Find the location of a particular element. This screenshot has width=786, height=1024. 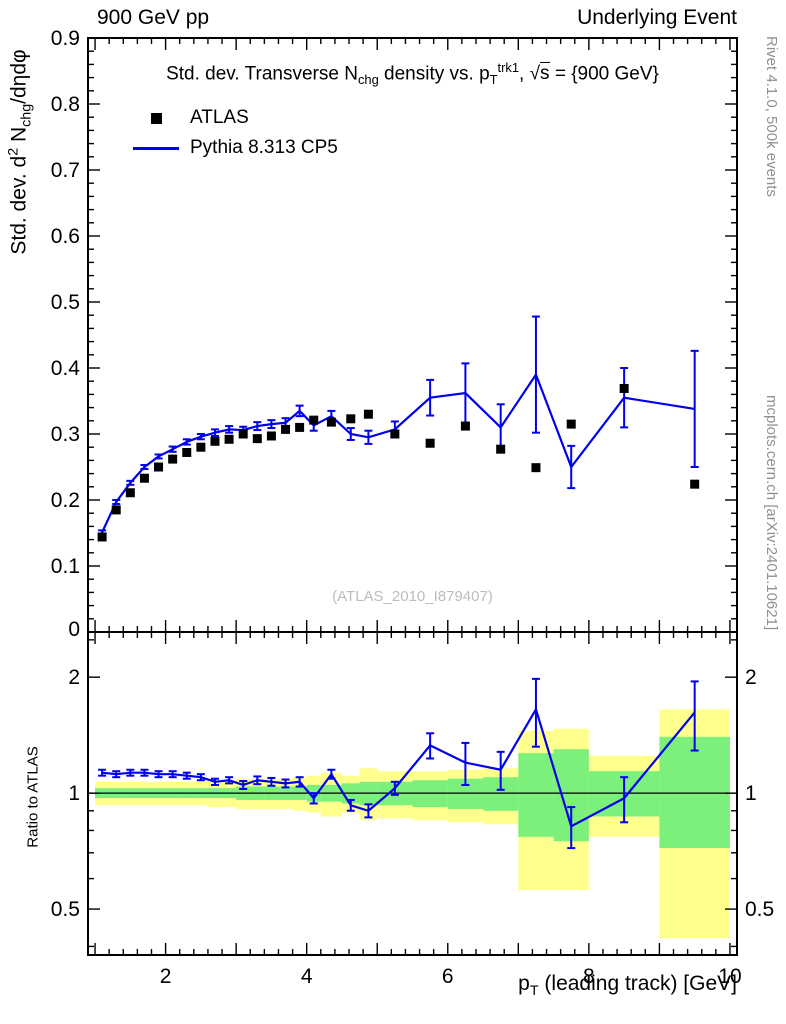

svg-text: 0.6 is located at coordinates (65, 236).